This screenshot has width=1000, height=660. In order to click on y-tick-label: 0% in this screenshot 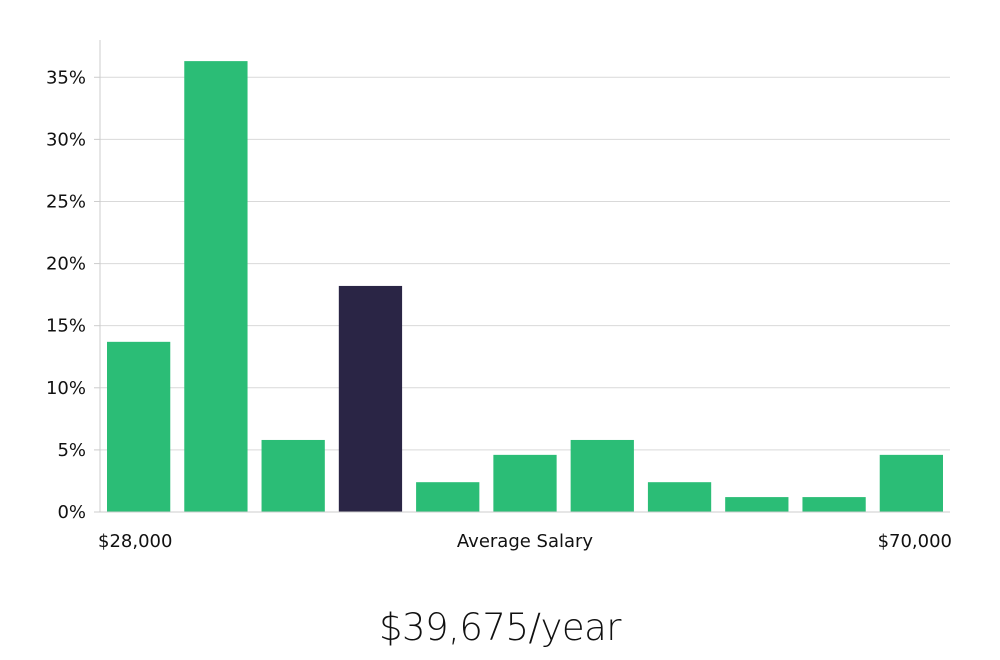, I will do `click(71, 512)`.